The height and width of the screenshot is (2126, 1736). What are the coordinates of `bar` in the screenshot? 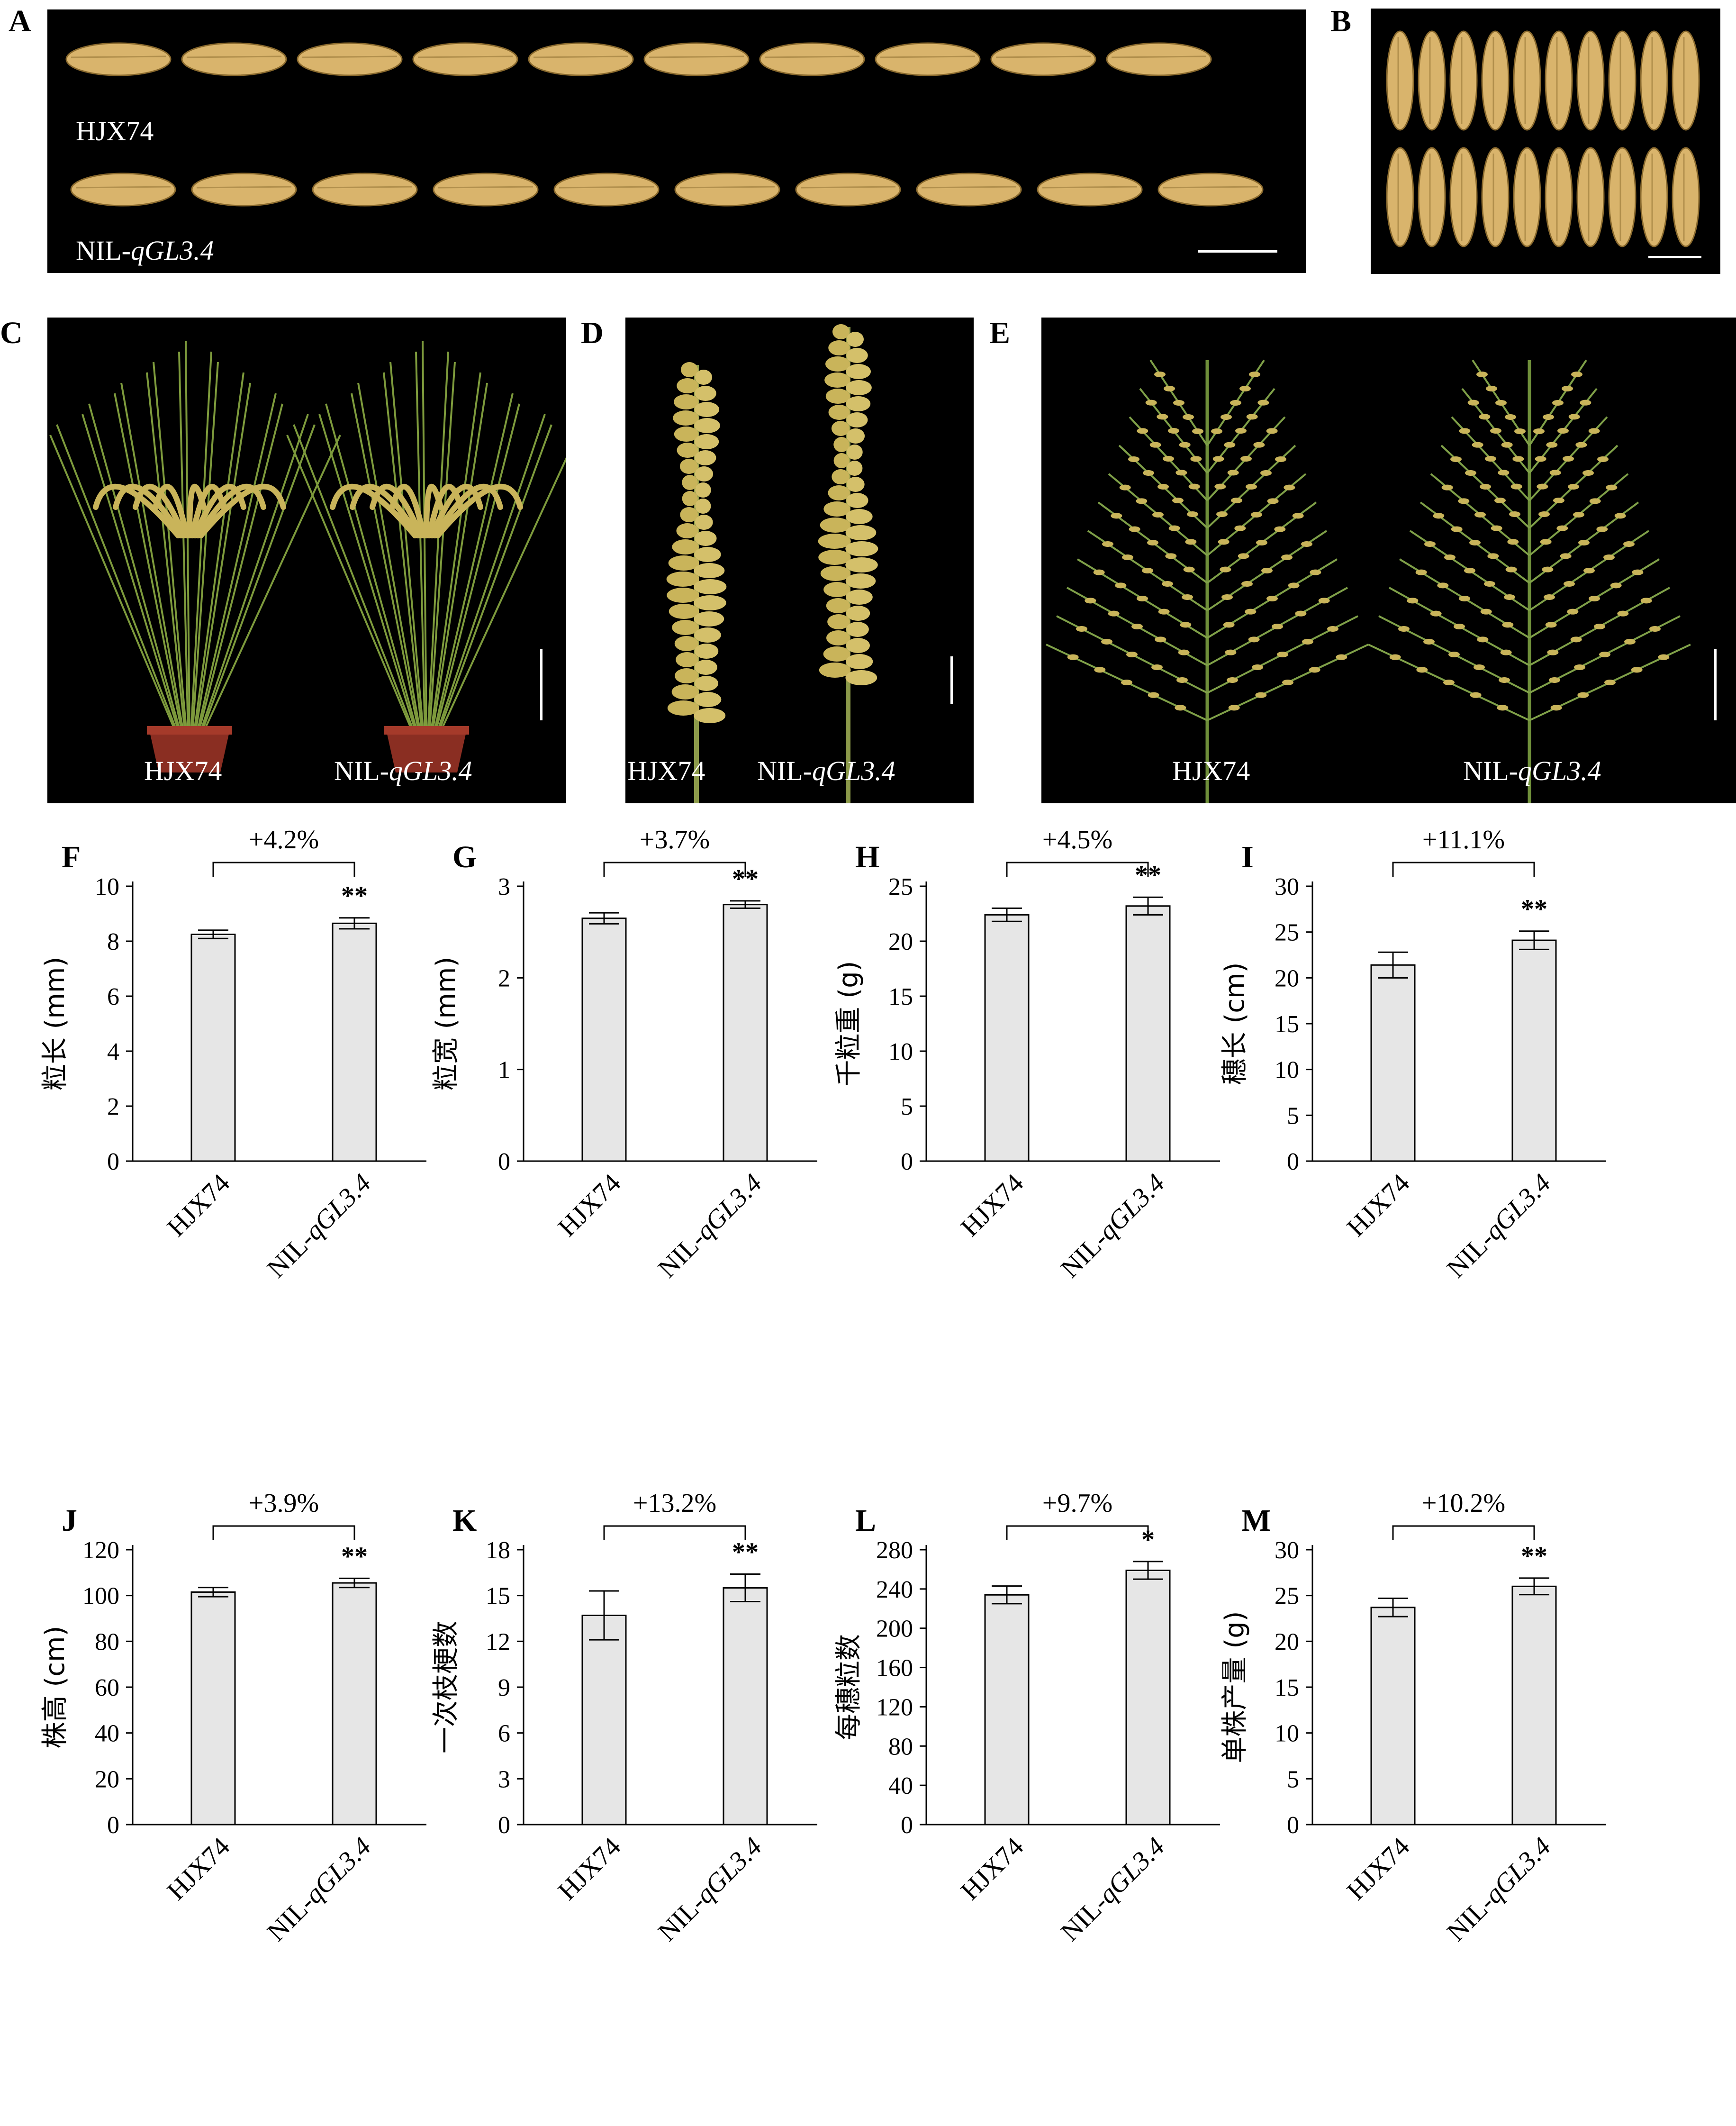 It's located at (1534, 1050).